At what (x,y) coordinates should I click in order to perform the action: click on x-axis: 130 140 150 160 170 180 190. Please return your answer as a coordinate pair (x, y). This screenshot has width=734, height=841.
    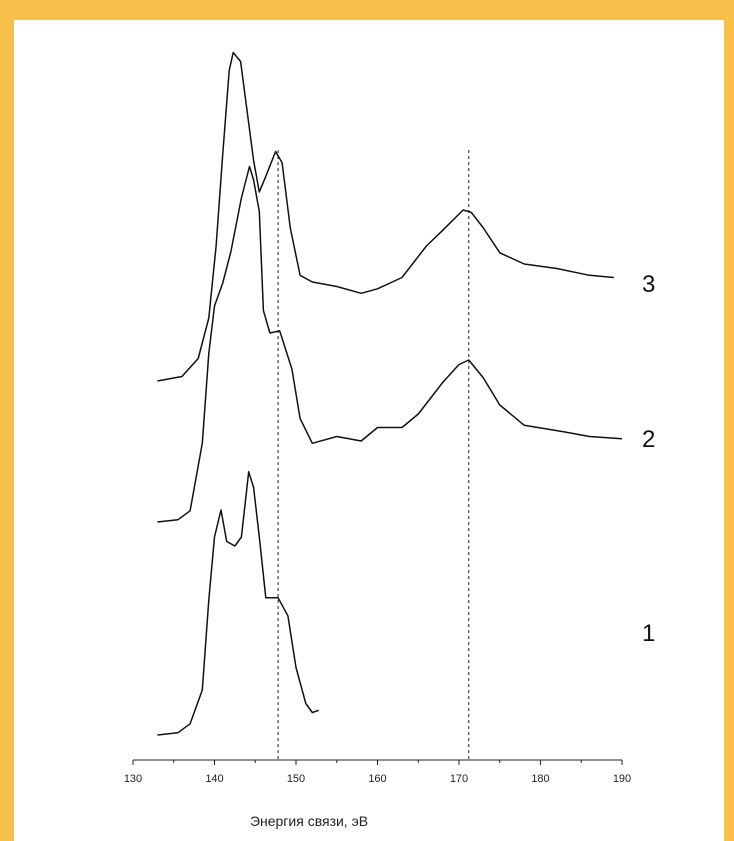
    Looking at the image, I should click on (377, 772).